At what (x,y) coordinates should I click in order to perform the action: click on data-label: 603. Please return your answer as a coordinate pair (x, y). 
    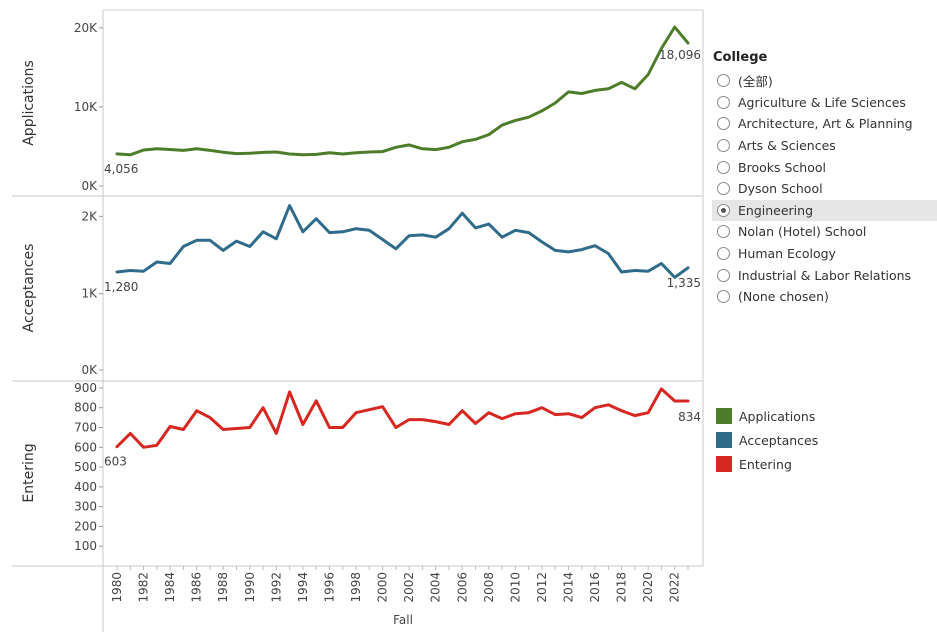
    Looking at the image, I should click on (115, 462).